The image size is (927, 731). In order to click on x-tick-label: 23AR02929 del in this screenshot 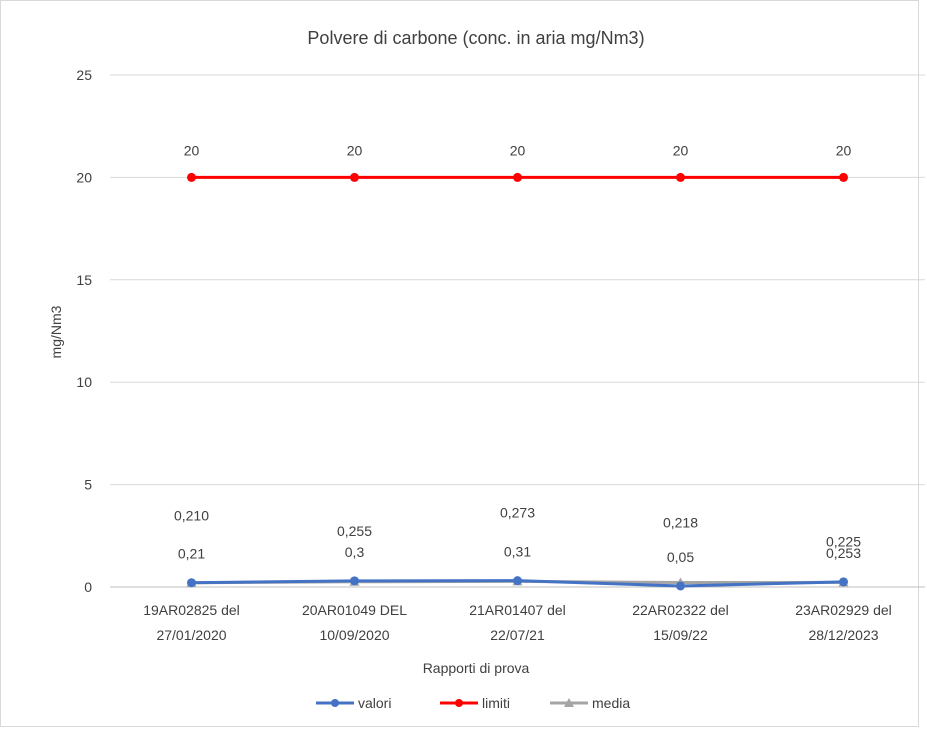, I will do `click(843, 610)`.